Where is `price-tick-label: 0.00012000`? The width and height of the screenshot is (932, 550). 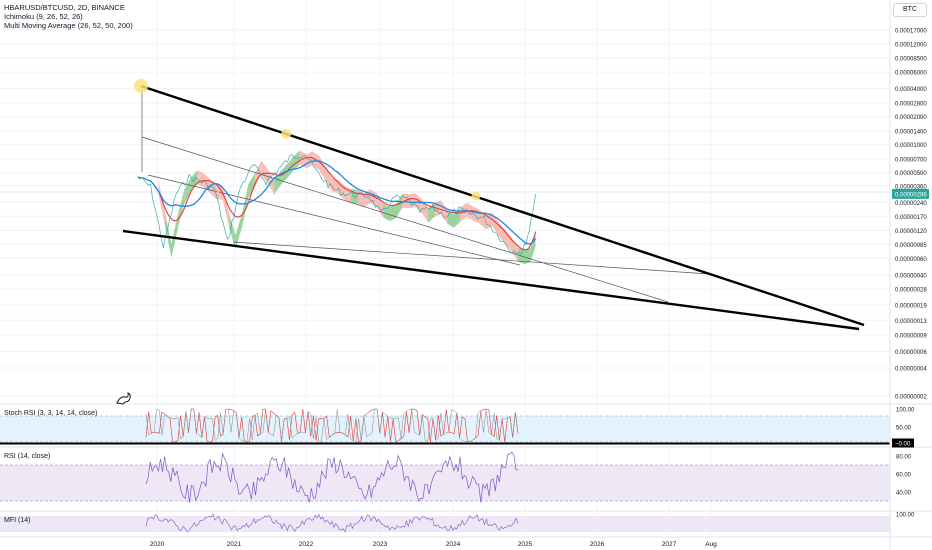 price-tick-label: 0.00012000 is located at coordinates (911, 46).